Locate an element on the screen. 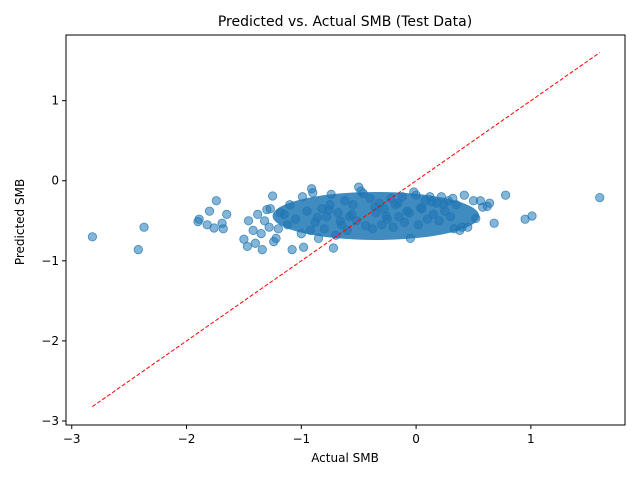  y-tick-label: −1 is located at coordinates (50, 261).